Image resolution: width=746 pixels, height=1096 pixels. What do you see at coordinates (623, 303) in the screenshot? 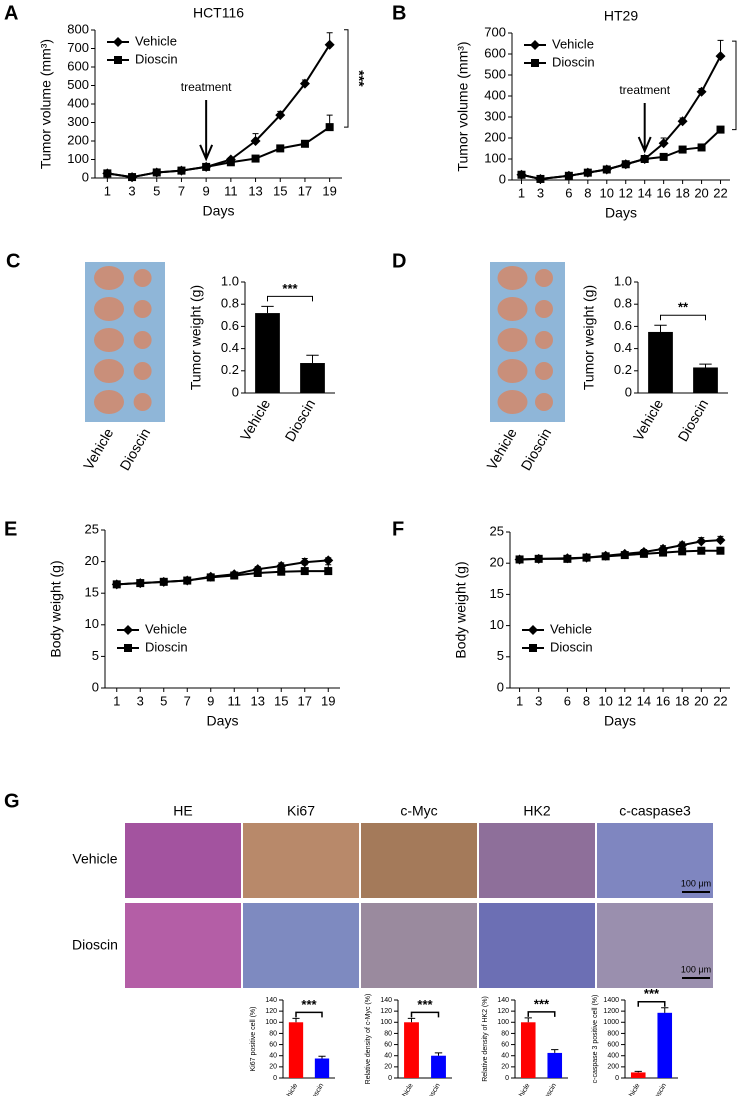
I see `y-tick-label: 0.8` at bounding box center [623, 303].